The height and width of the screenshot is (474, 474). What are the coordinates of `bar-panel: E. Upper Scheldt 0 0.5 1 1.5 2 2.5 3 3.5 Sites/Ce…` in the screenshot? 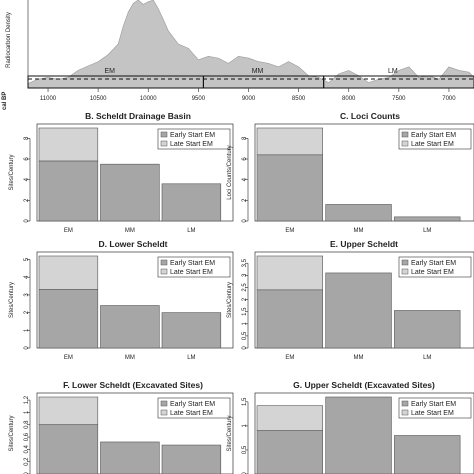 It's located at (350, 300).